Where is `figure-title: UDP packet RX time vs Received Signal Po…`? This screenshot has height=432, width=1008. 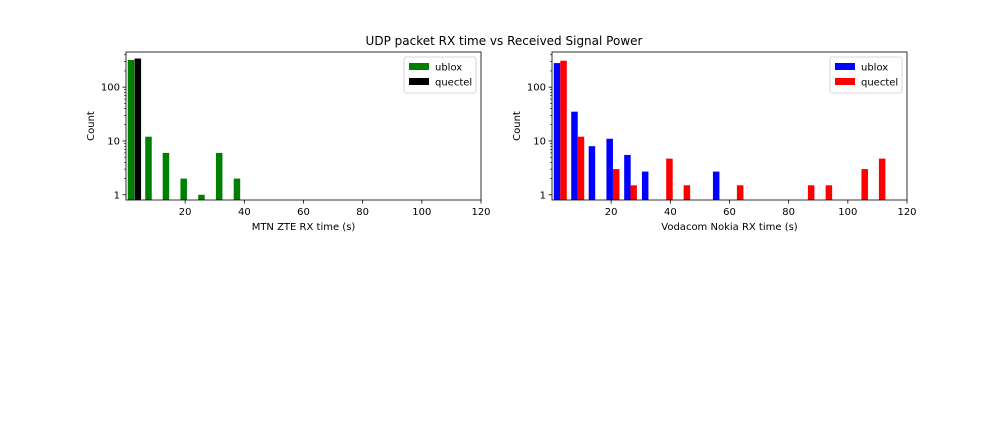 figure-title: UDP packet RX time vs Received Signal Po… is located at coordinates (504, 41).